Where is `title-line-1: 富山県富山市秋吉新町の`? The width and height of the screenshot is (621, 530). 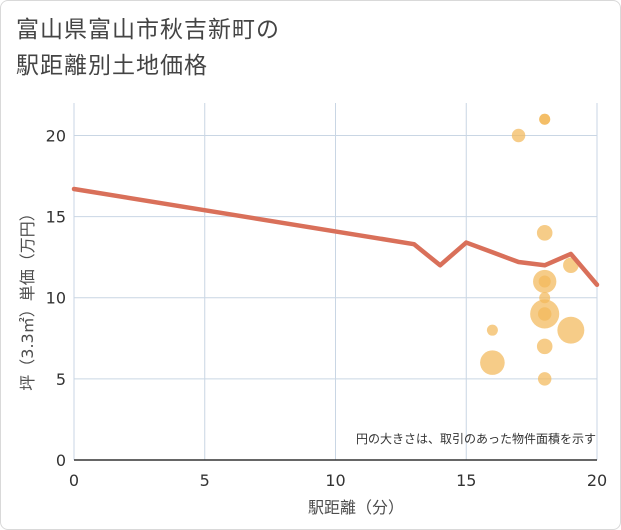
title-line-1: 富山県富山市秋吉新町の is located at coordinates (148, 30).